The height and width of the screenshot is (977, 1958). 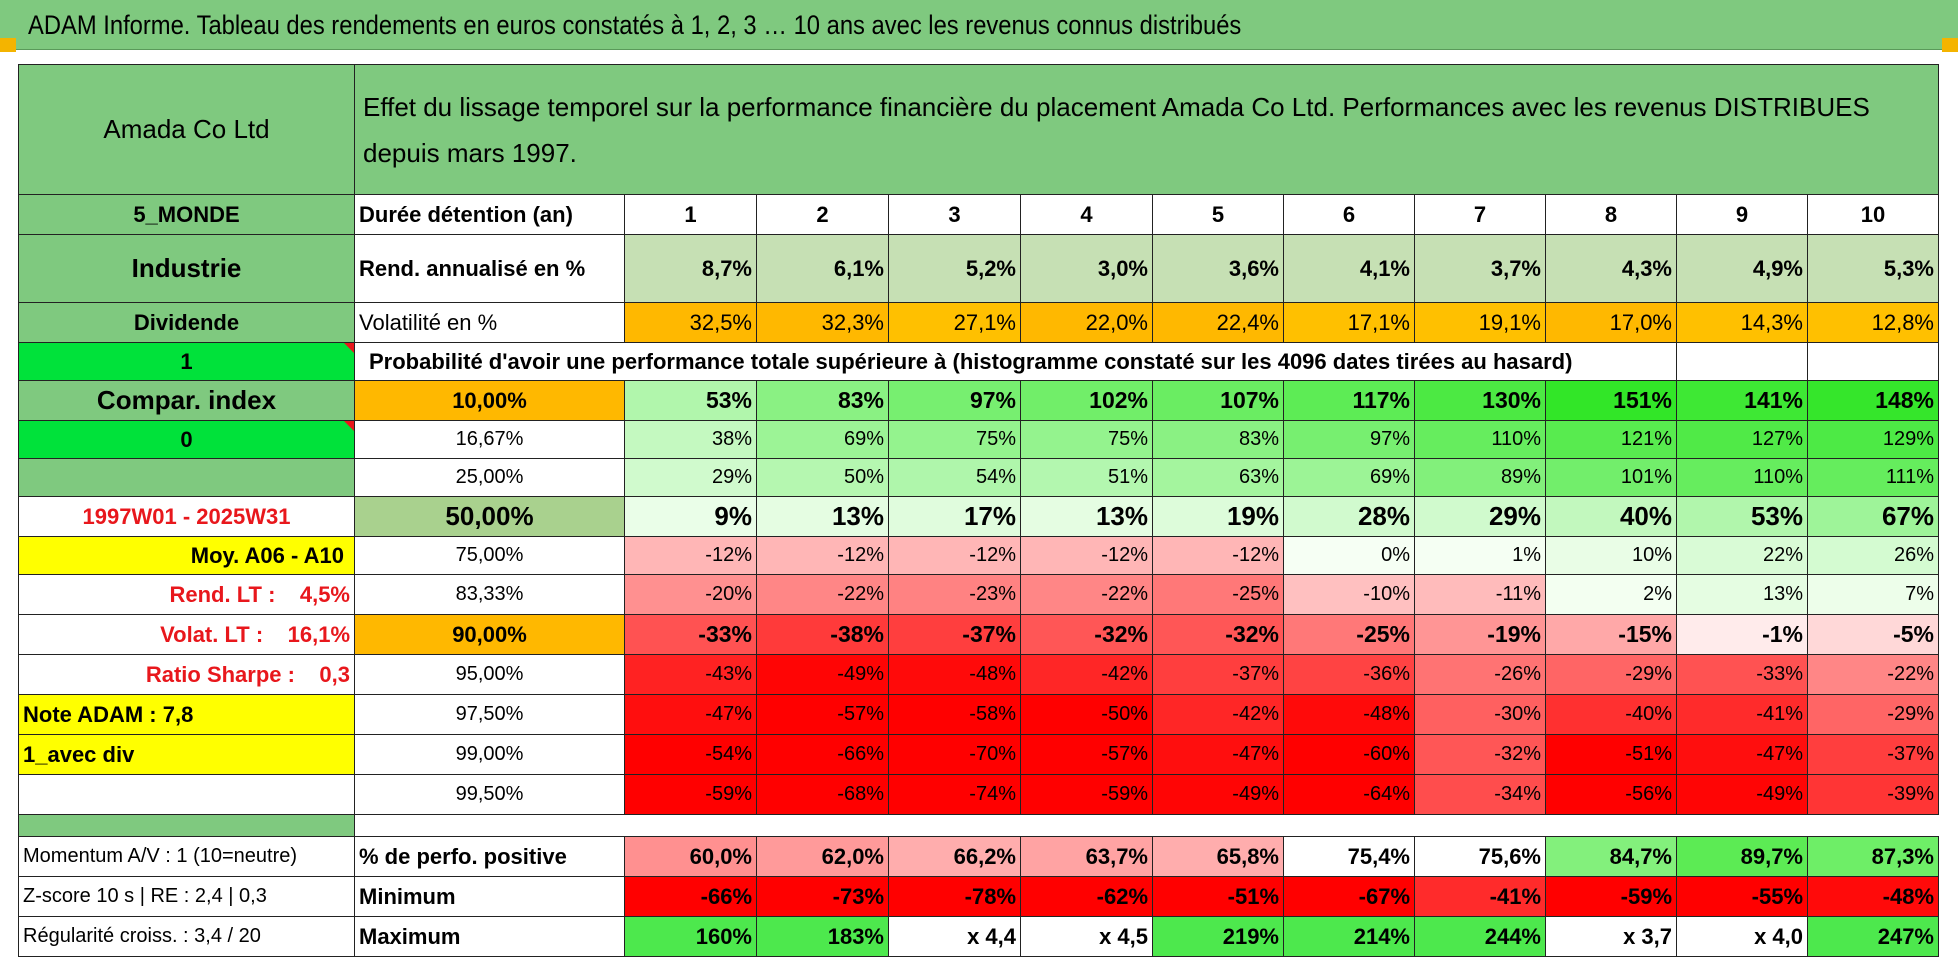 I want to click on prob-cell: 10%, so click(x=1611, y=555).